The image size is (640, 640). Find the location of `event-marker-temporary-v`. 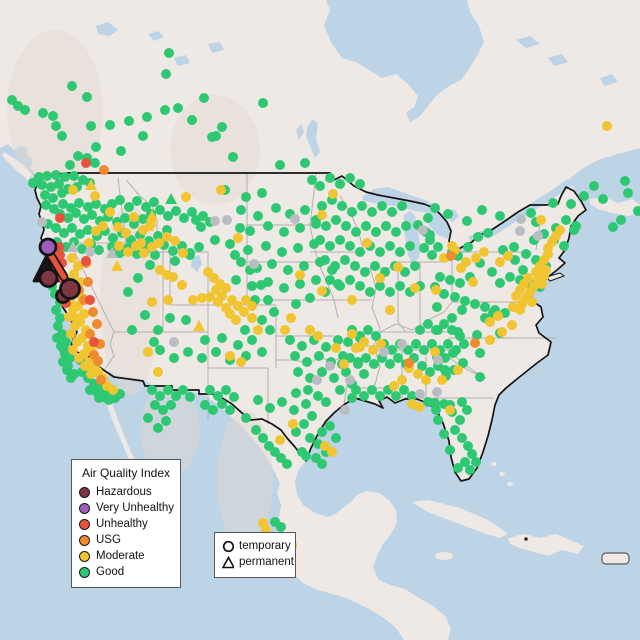

event-marker-temporary-v is located at coordinates (48, 247).